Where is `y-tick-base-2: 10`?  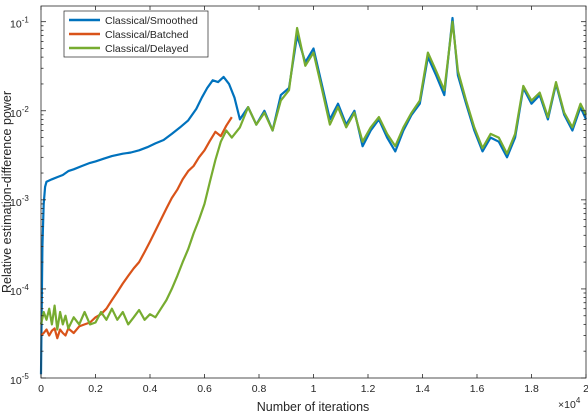 y-tick-base-2: 10 is located at coordinates (16, 203).